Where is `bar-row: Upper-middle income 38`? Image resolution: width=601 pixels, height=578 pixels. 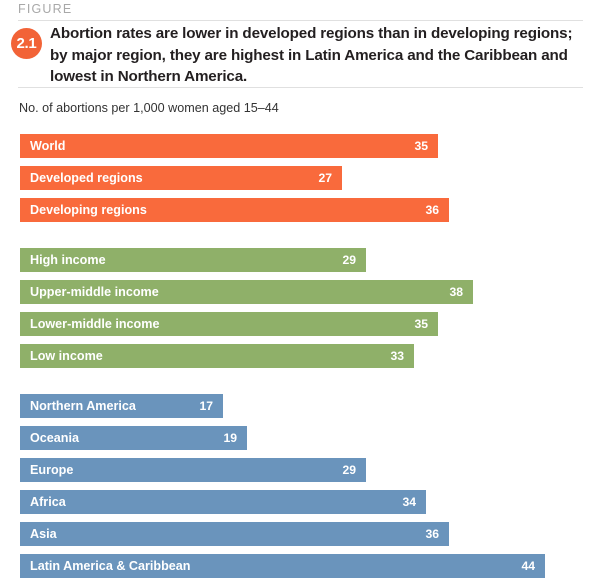 bar-row: Upper-middle income 38 is located at coordinates (246, 292).